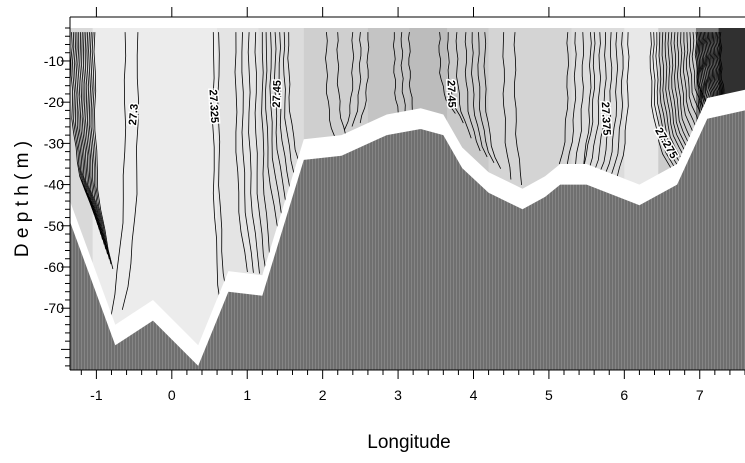 The height and width of the screenshot is (463, 745). What do you see at coordinates (134, 114) in the screenshot?
I see `contour-label: 27.3` at bounding box center [134, 114].